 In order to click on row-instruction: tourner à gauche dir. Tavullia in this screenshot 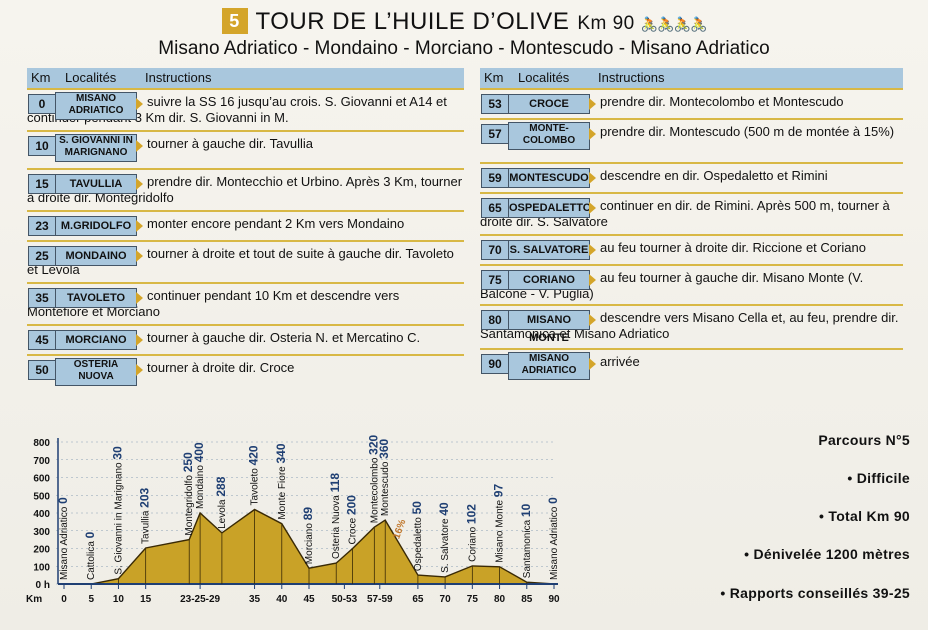, I will do `click(230, 143)`.